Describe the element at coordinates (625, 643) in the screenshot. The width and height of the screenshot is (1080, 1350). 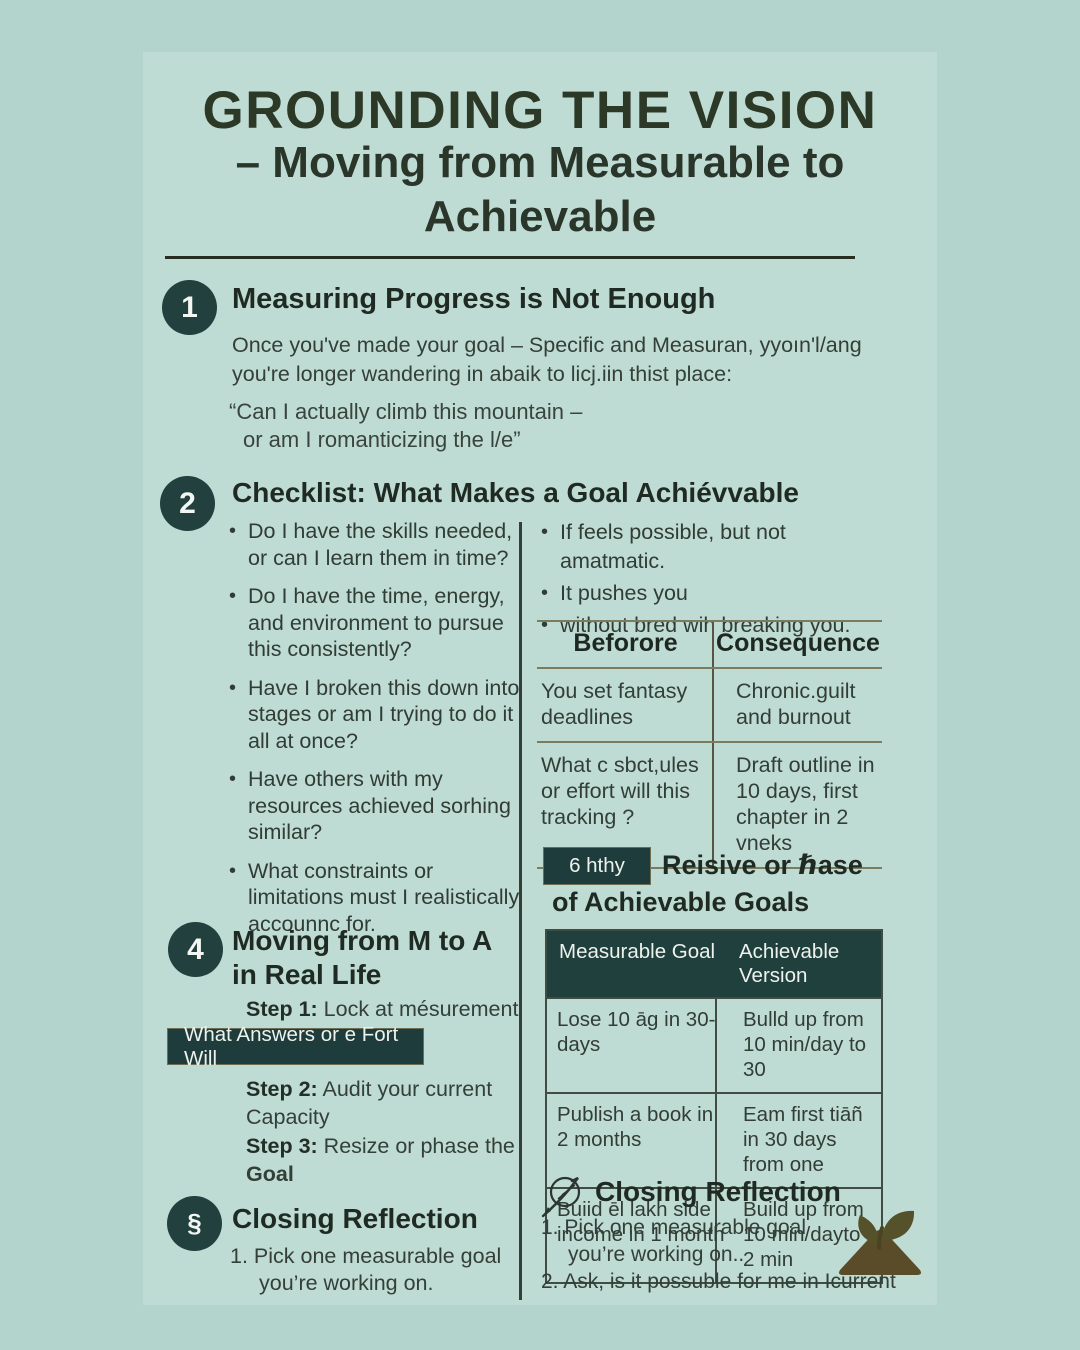
I see `table-header-cell: Beforore` at that location.